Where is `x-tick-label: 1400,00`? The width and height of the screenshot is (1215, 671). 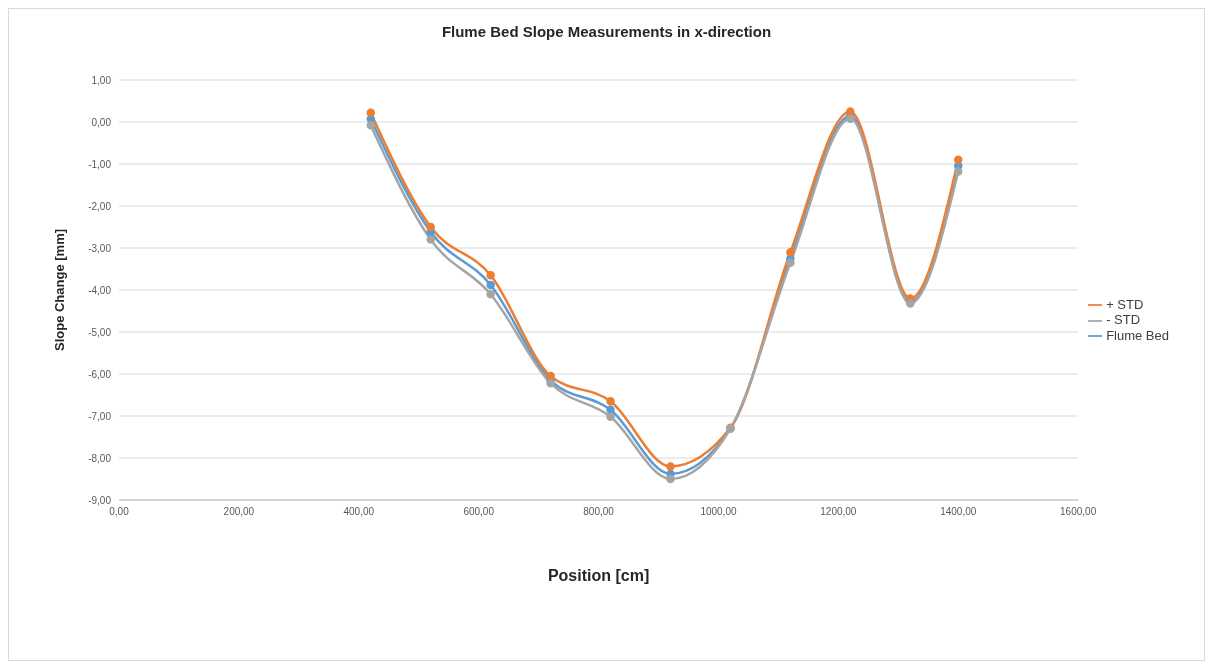
x-tick-label: 1400,00 is located at coordinates (958, 512).